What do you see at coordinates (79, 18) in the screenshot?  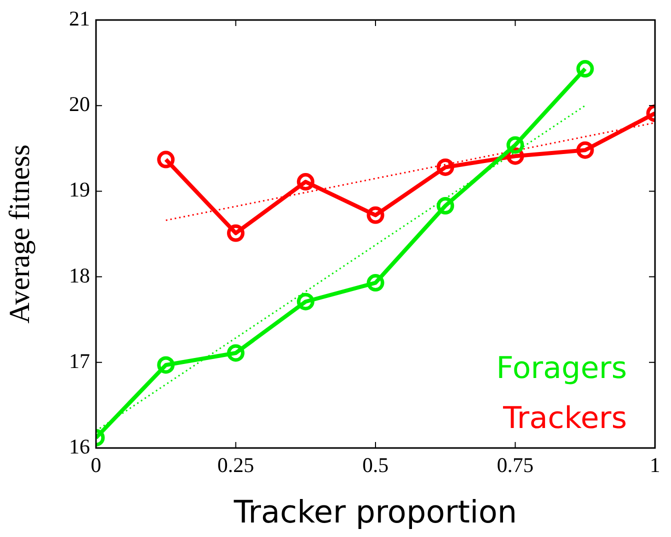 I see `y-tick-label: 21` at bounding box center [79, 18].